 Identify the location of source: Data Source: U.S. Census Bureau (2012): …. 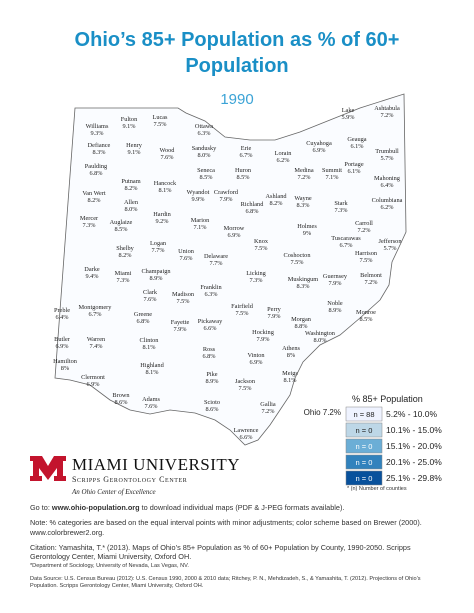
(225, 582).